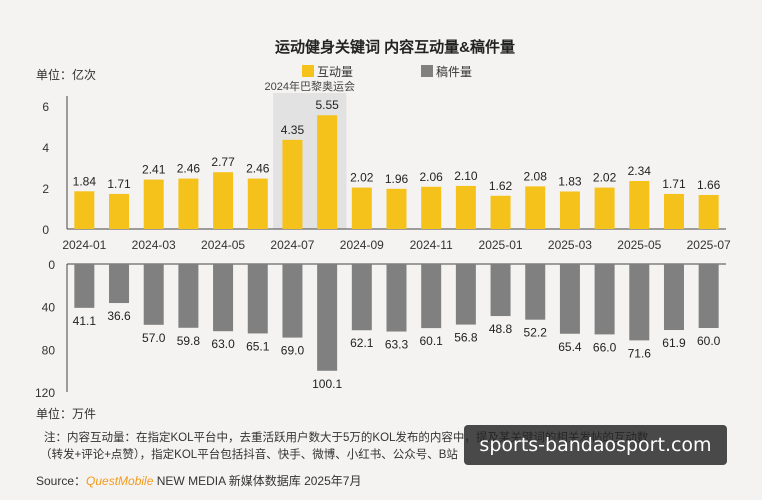 The width and height of the screenshot is (762, 500). What do you see at coordinates (709, 341) in the screenshot?
I see `volume-value-label: 60.0` at bounding box center [709, 341].